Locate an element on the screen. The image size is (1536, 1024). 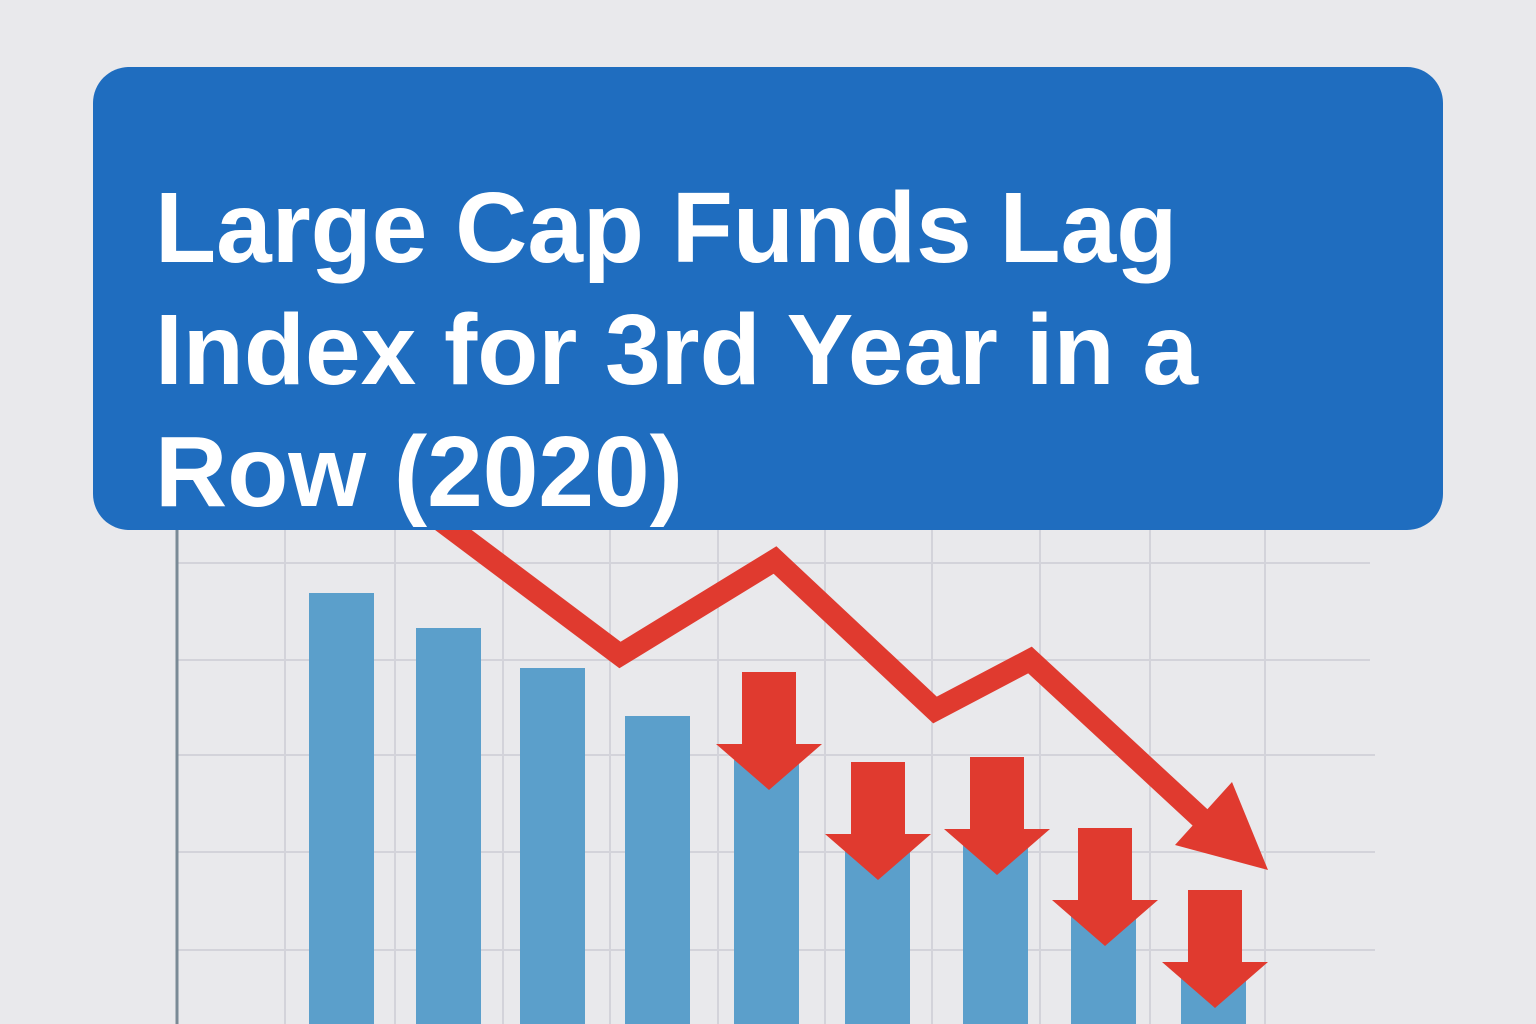
trend-arrowhead is located at coordinates (1221, 826).